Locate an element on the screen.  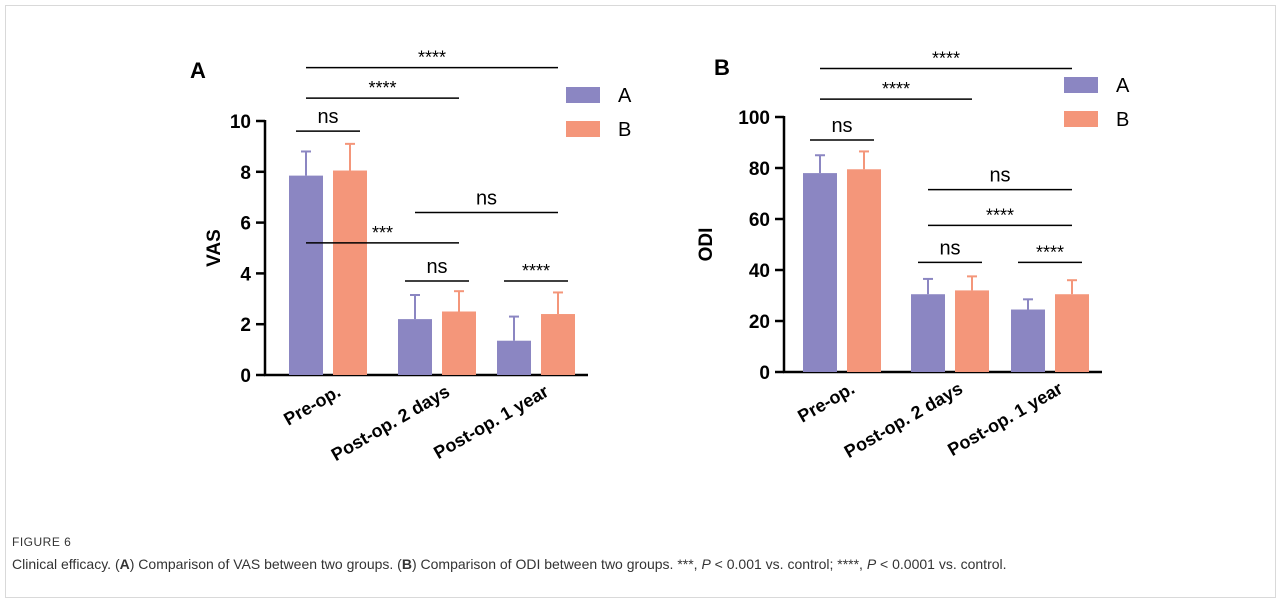
panel-a-legend-label-b: B is located at coordinates (624, 130).